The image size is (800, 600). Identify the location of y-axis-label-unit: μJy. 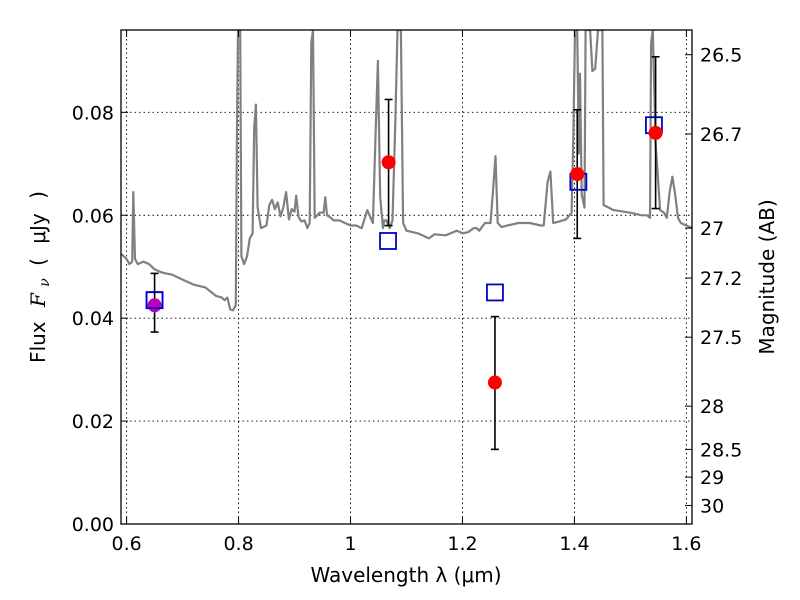
(38, 228).